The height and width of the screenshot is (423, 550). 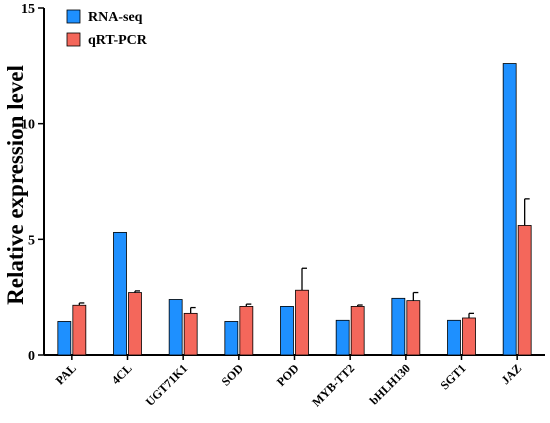 I want to click on y-axis-label: Relative expression level, so click(x=15, y=185).